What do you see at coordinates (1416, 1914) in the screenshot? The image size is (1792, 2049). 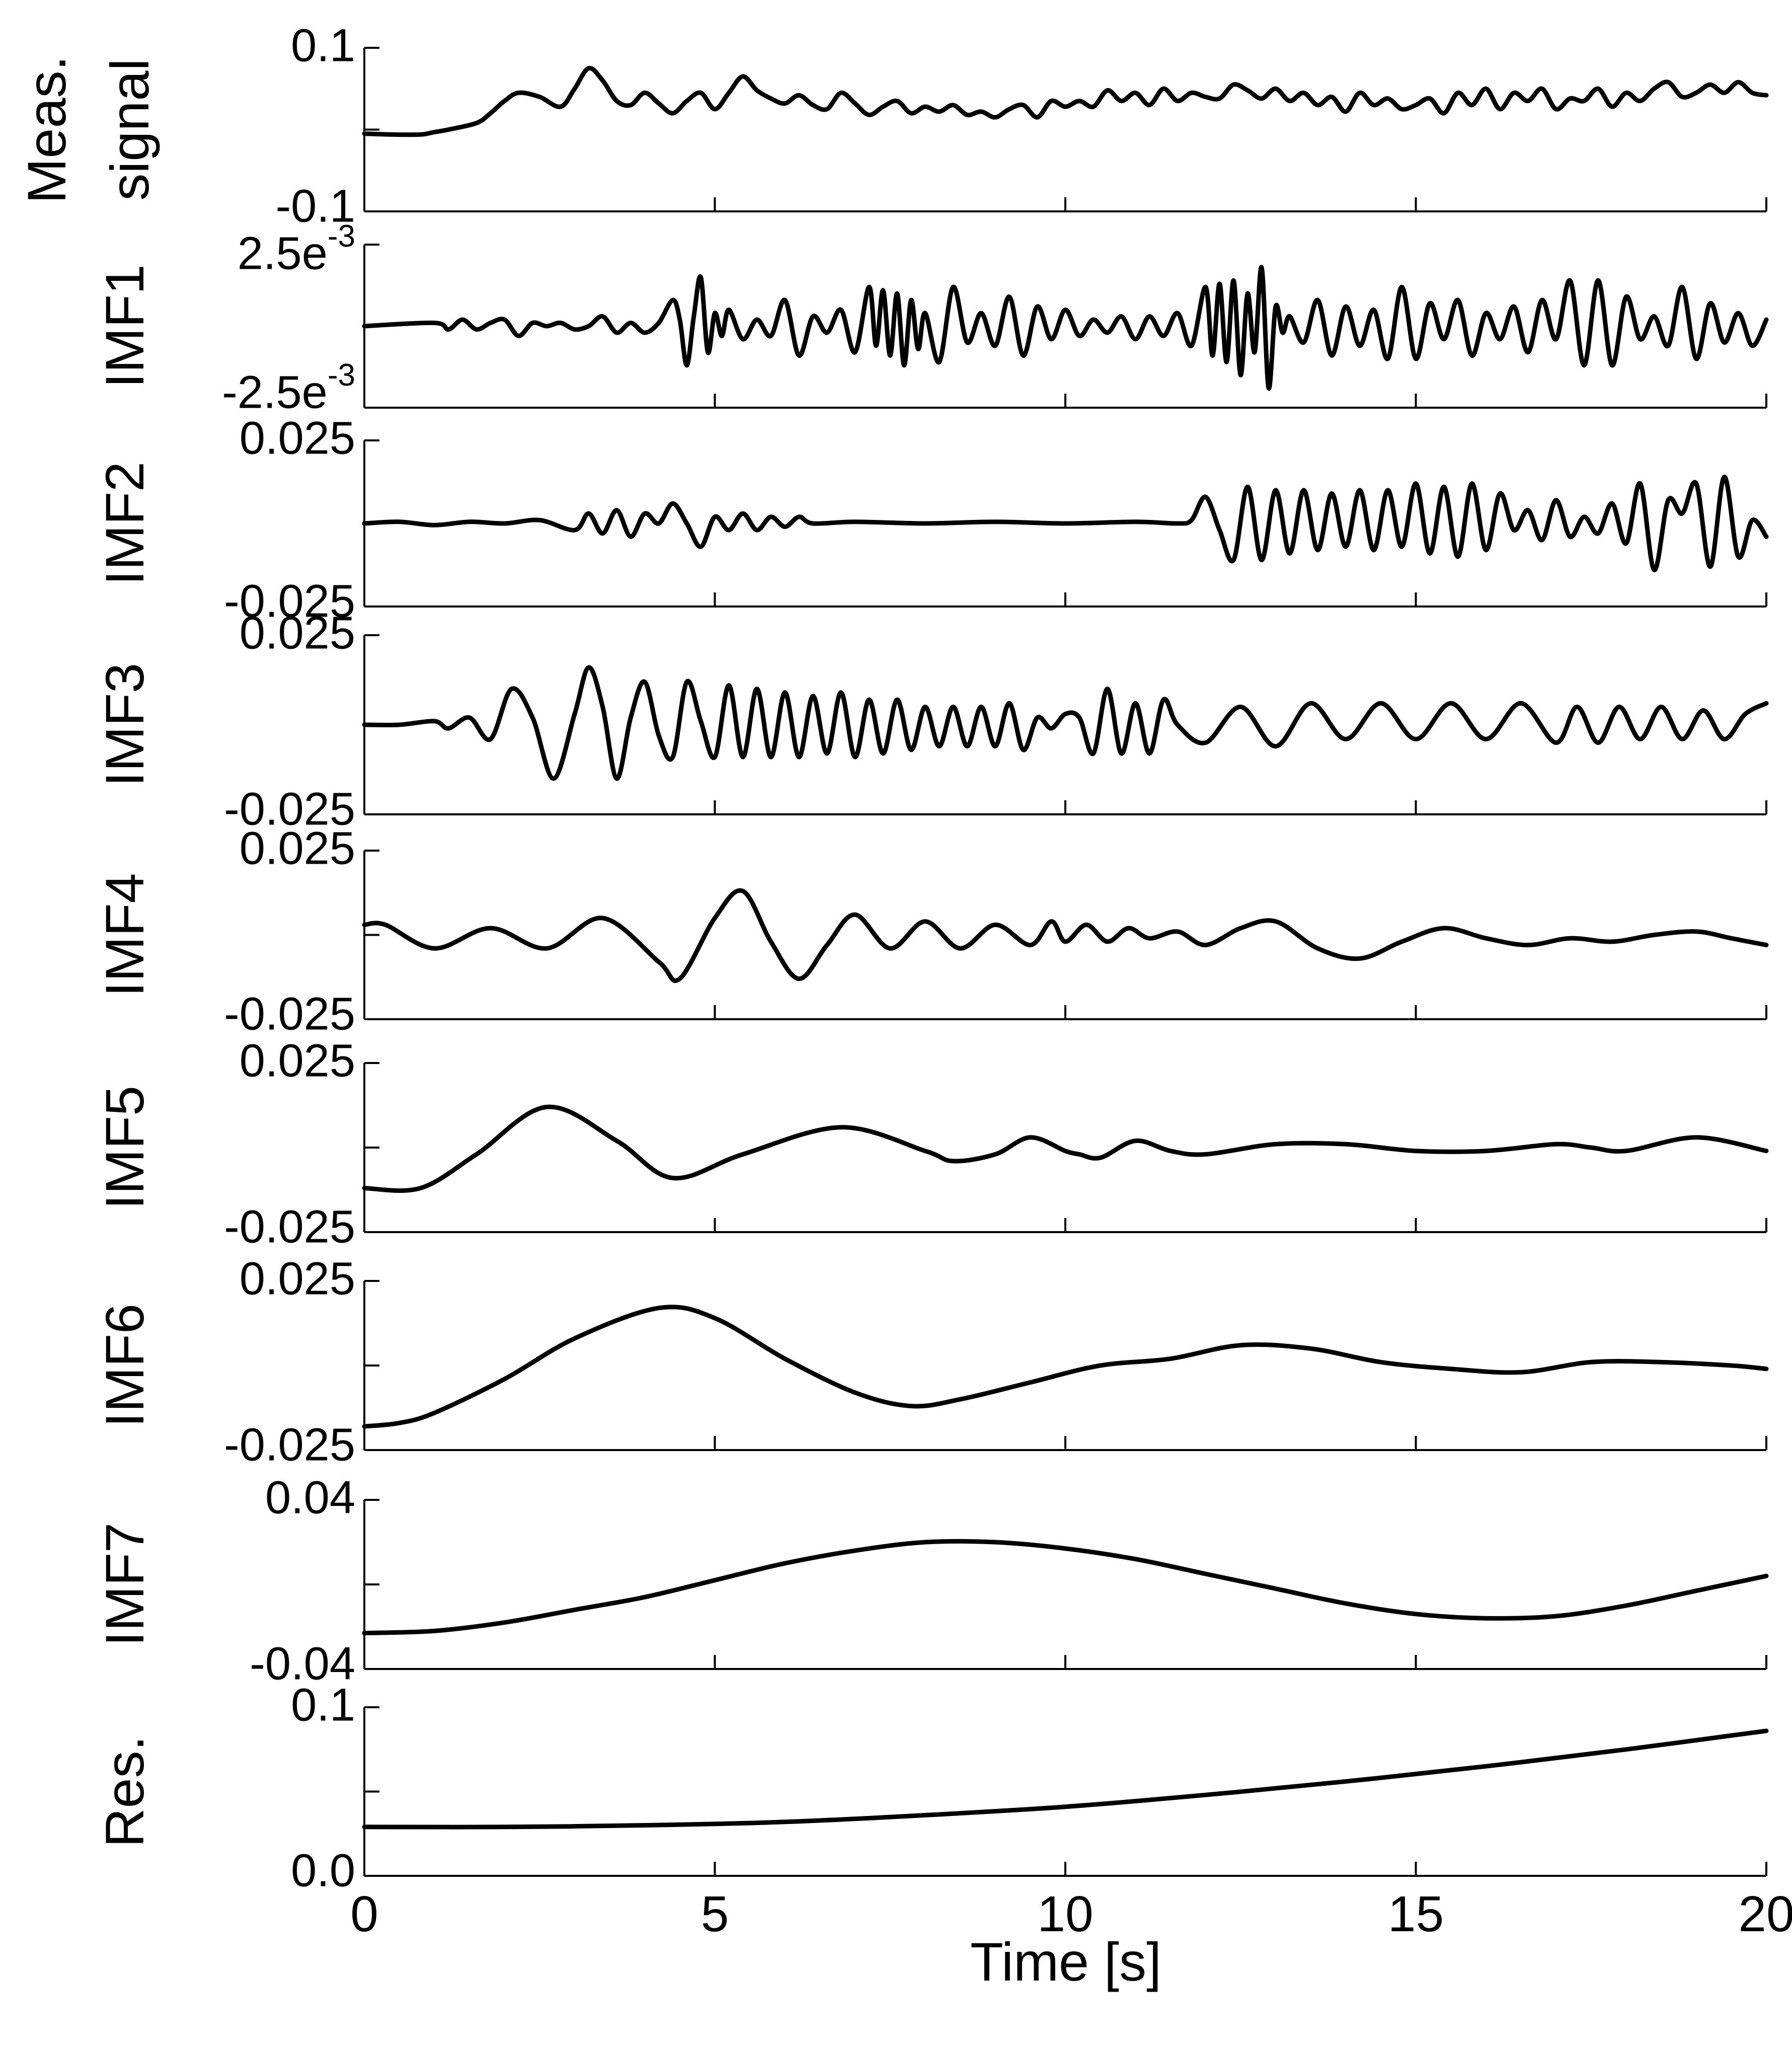 I see `x-tick-label: 15` at bounding box center [1416, 1914].